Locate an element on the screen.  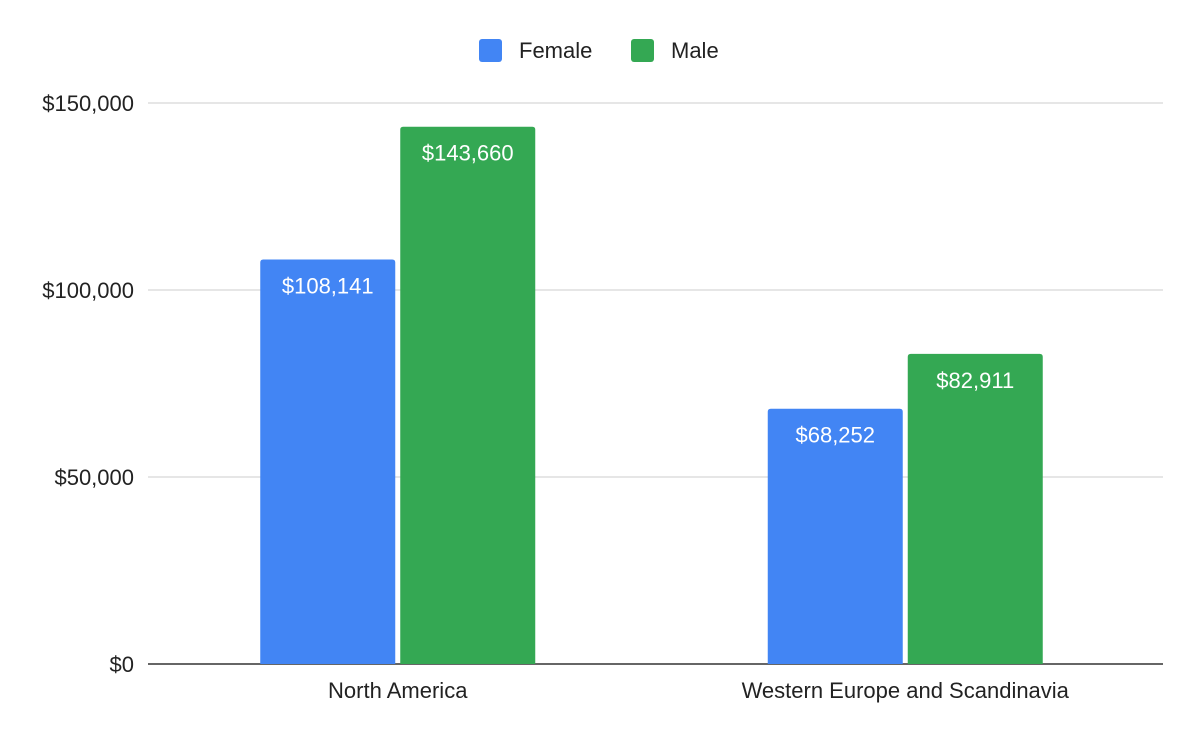
y-tick-label: $50,000 is located at coordinates (94, 477).